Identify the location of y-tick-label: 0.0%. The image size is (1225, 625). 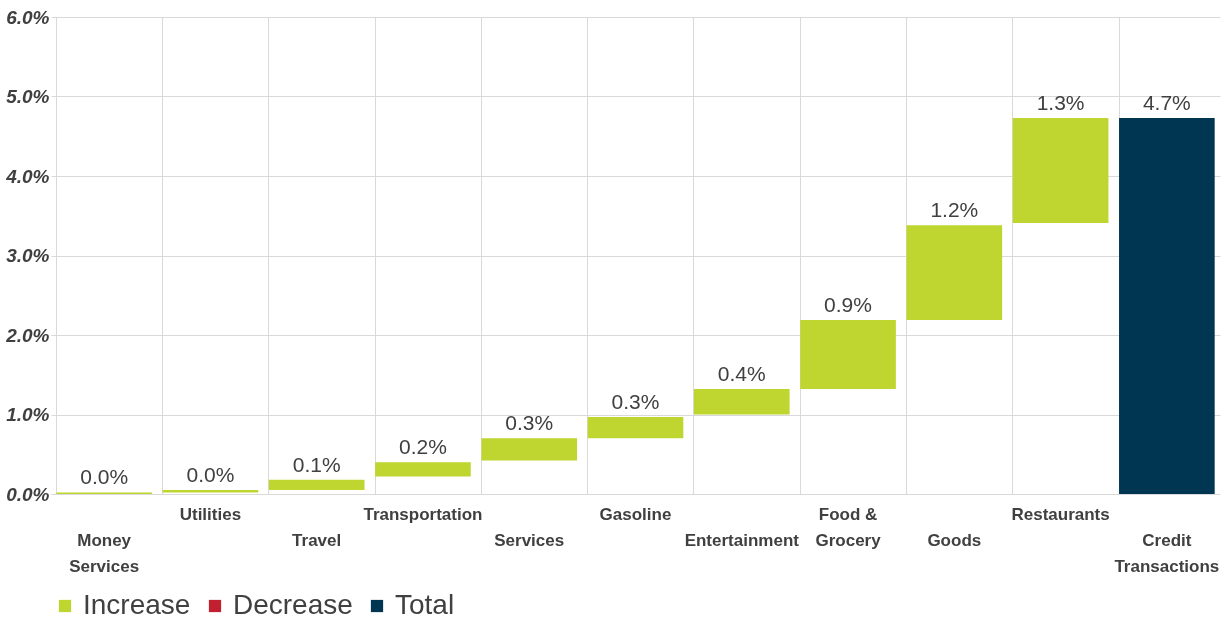
(28, 494).